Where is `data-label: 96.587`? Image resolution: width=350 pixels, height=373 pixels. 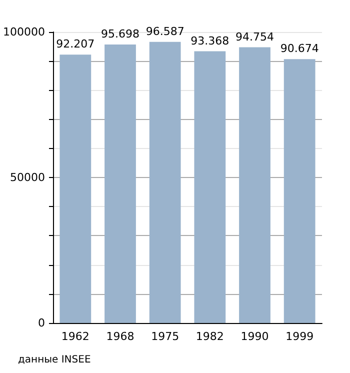
data-label: 96.587 is located at coordinates (165, 31).